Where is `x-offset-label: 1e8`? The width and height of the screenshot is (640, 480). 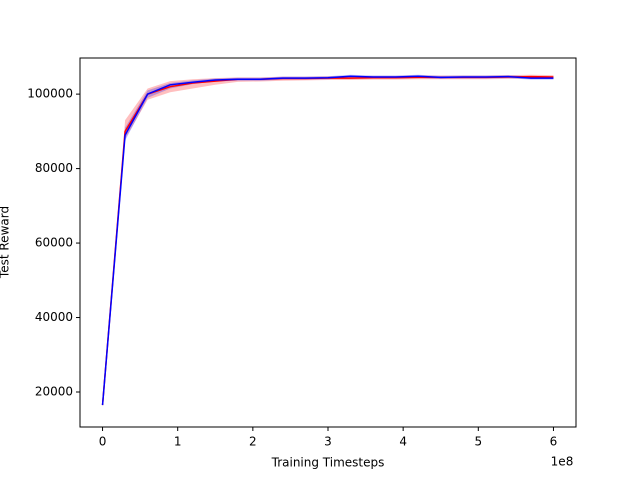 x-offset-label: 1e8 is located at coordinates (562, 462).